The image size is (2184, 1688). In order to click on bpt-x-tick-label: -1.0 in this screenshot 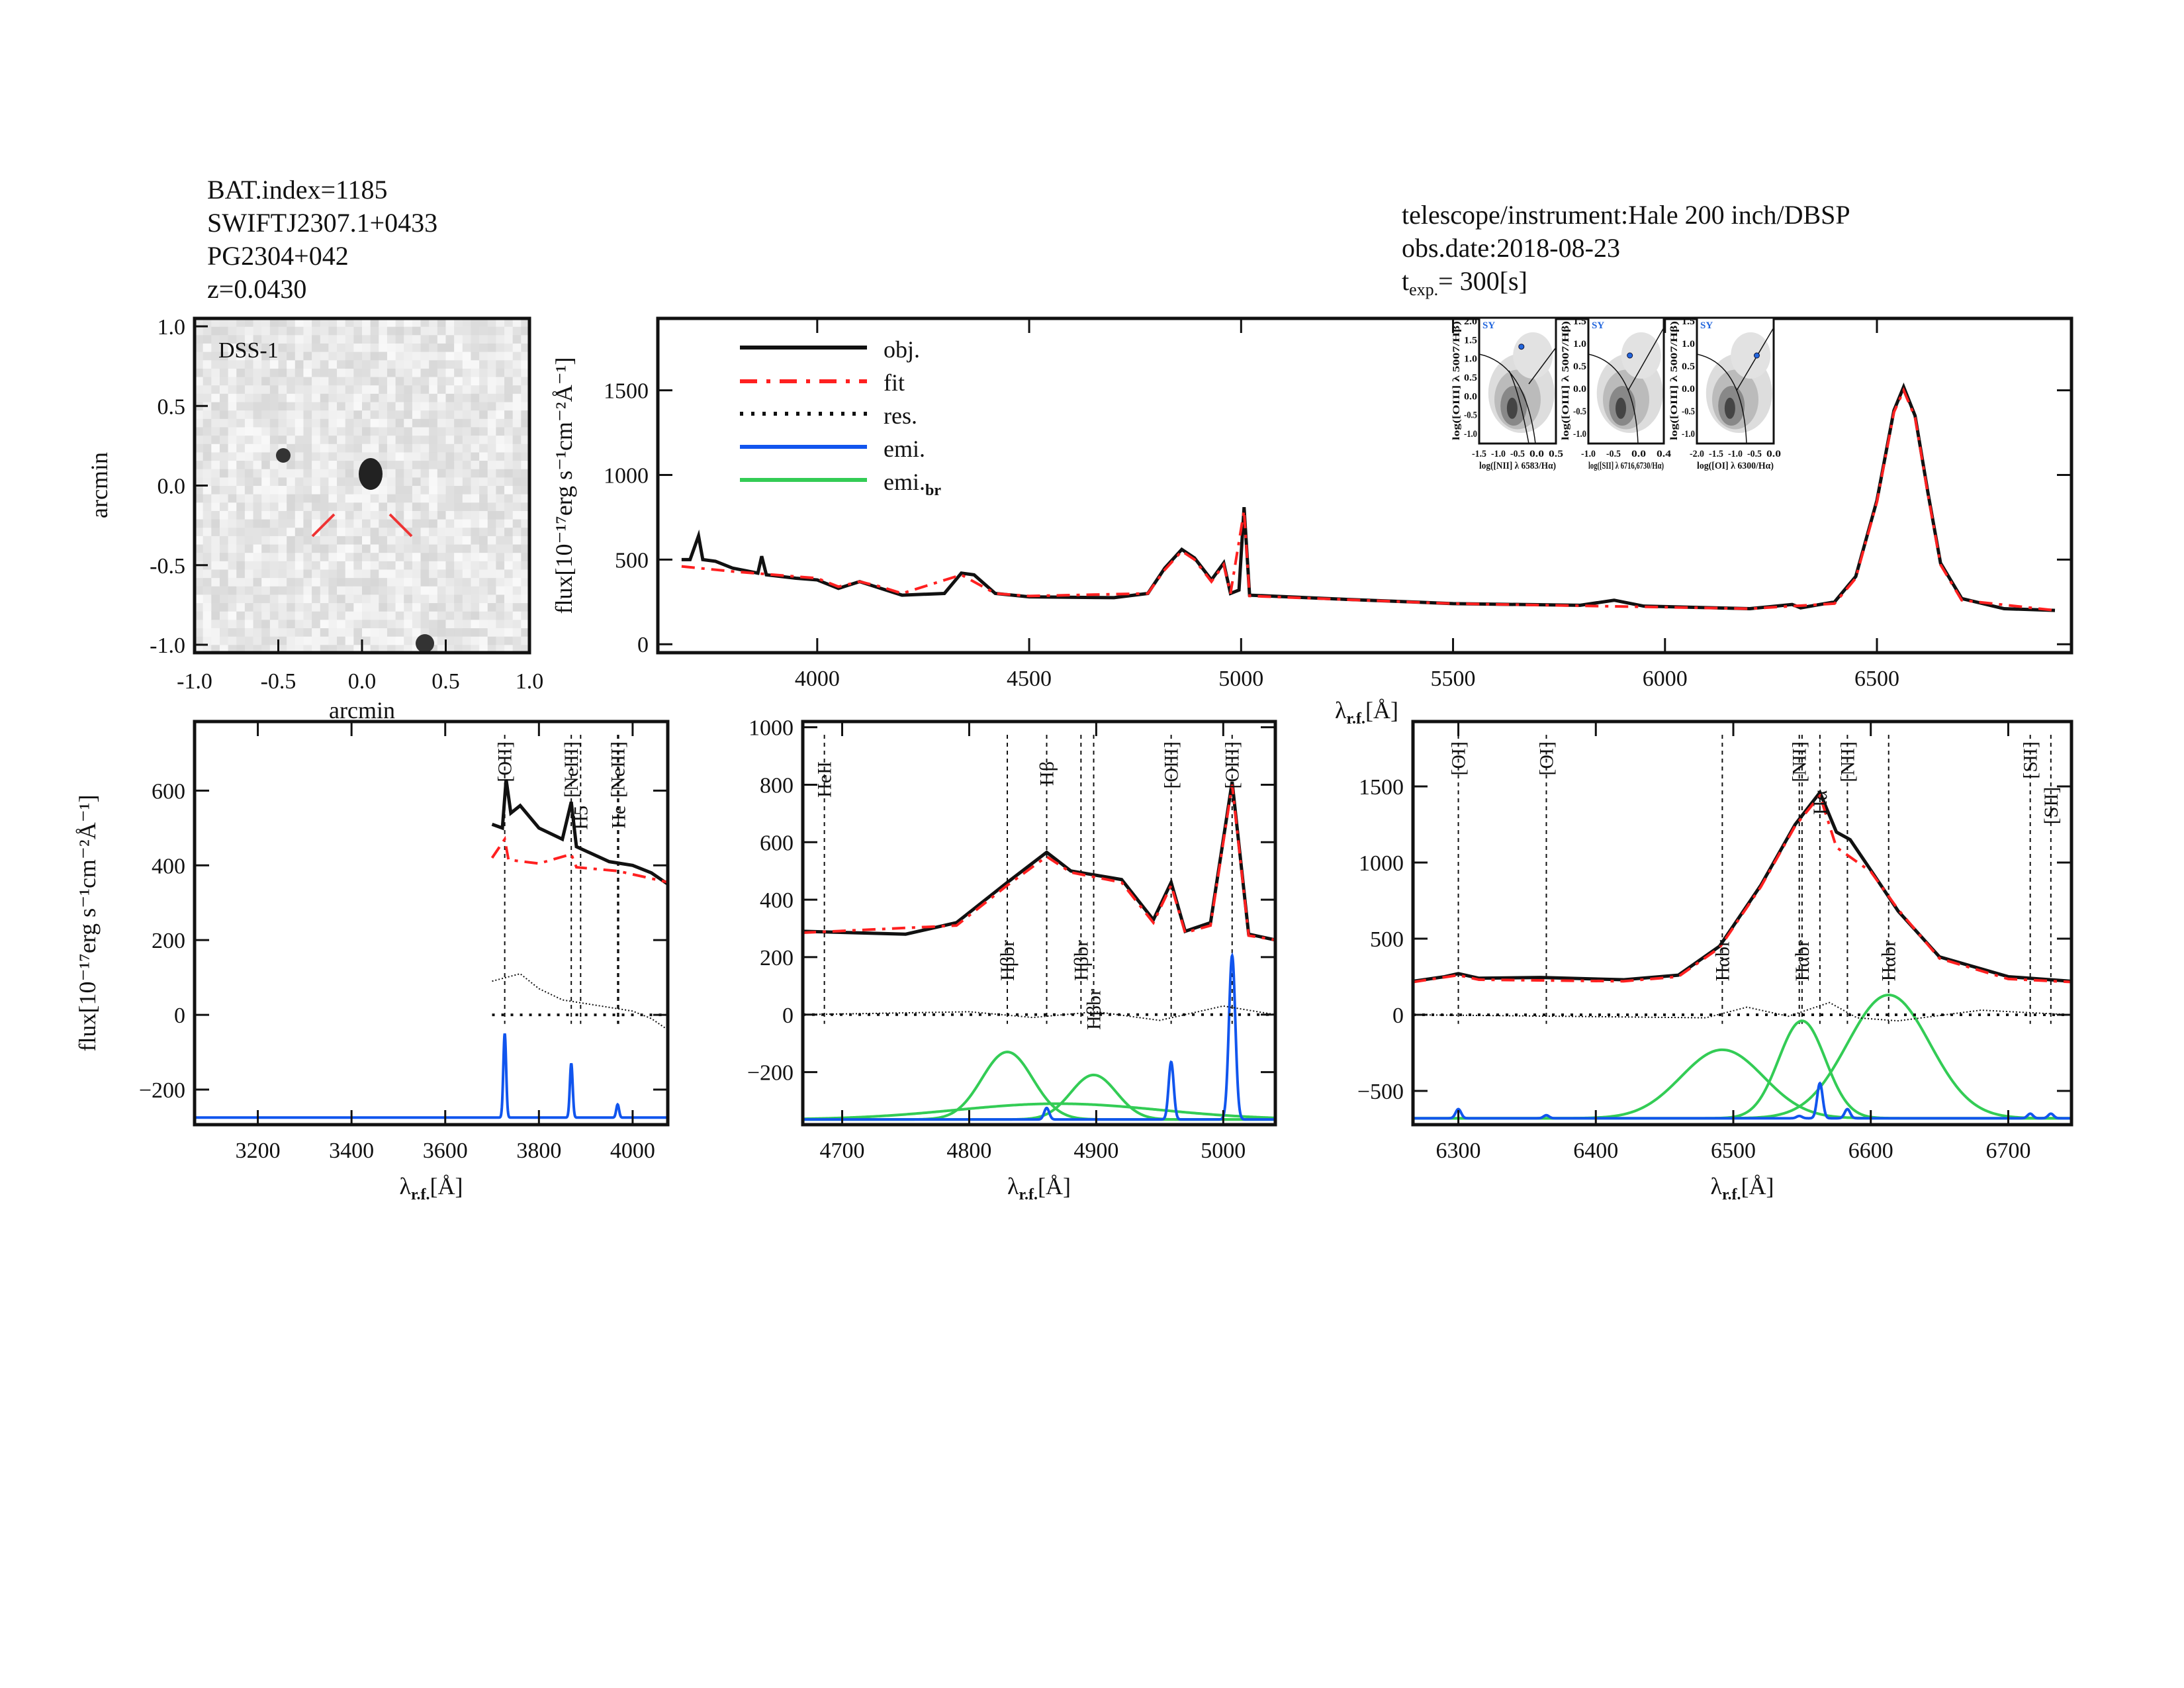, I will do `click(1588, 454)`.